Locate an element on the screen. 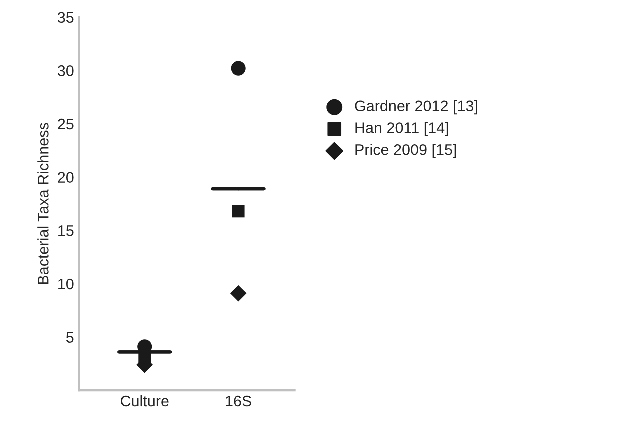 Image resolution: width=634 pixels, height=434 pixels. y-tick-label: 25 is located at coordinates (66, 124).